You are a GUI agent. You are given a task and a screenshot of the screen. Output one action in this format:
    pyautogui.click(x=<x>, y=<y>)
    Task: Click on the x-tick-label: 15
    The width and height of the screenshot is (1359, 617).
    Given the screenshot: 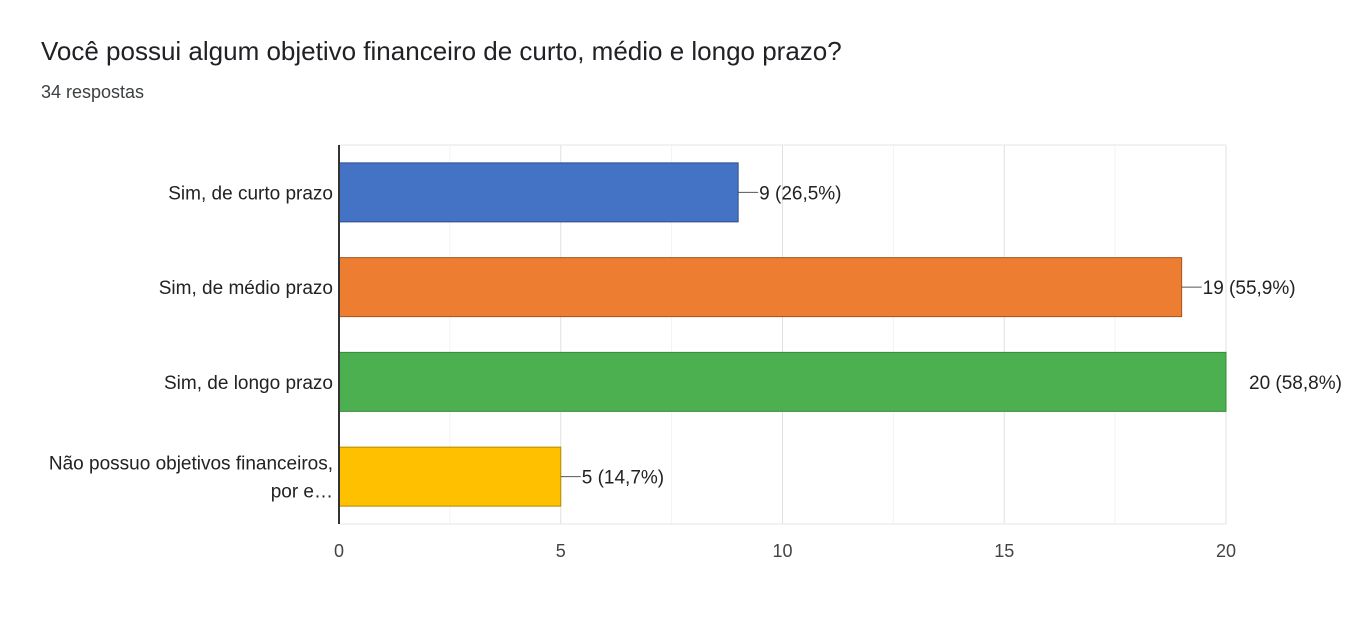 What is the action you would take?
    pyautogui.click(x=1004, y=551)
    